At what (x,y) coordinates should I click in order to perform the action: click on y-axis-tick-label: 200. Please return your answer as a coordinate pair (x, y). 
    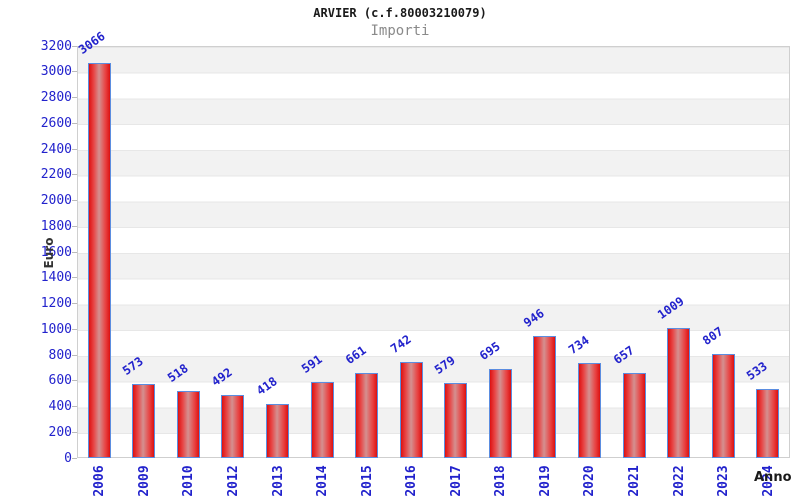
    Looking at the image, I should click on (60, 432).